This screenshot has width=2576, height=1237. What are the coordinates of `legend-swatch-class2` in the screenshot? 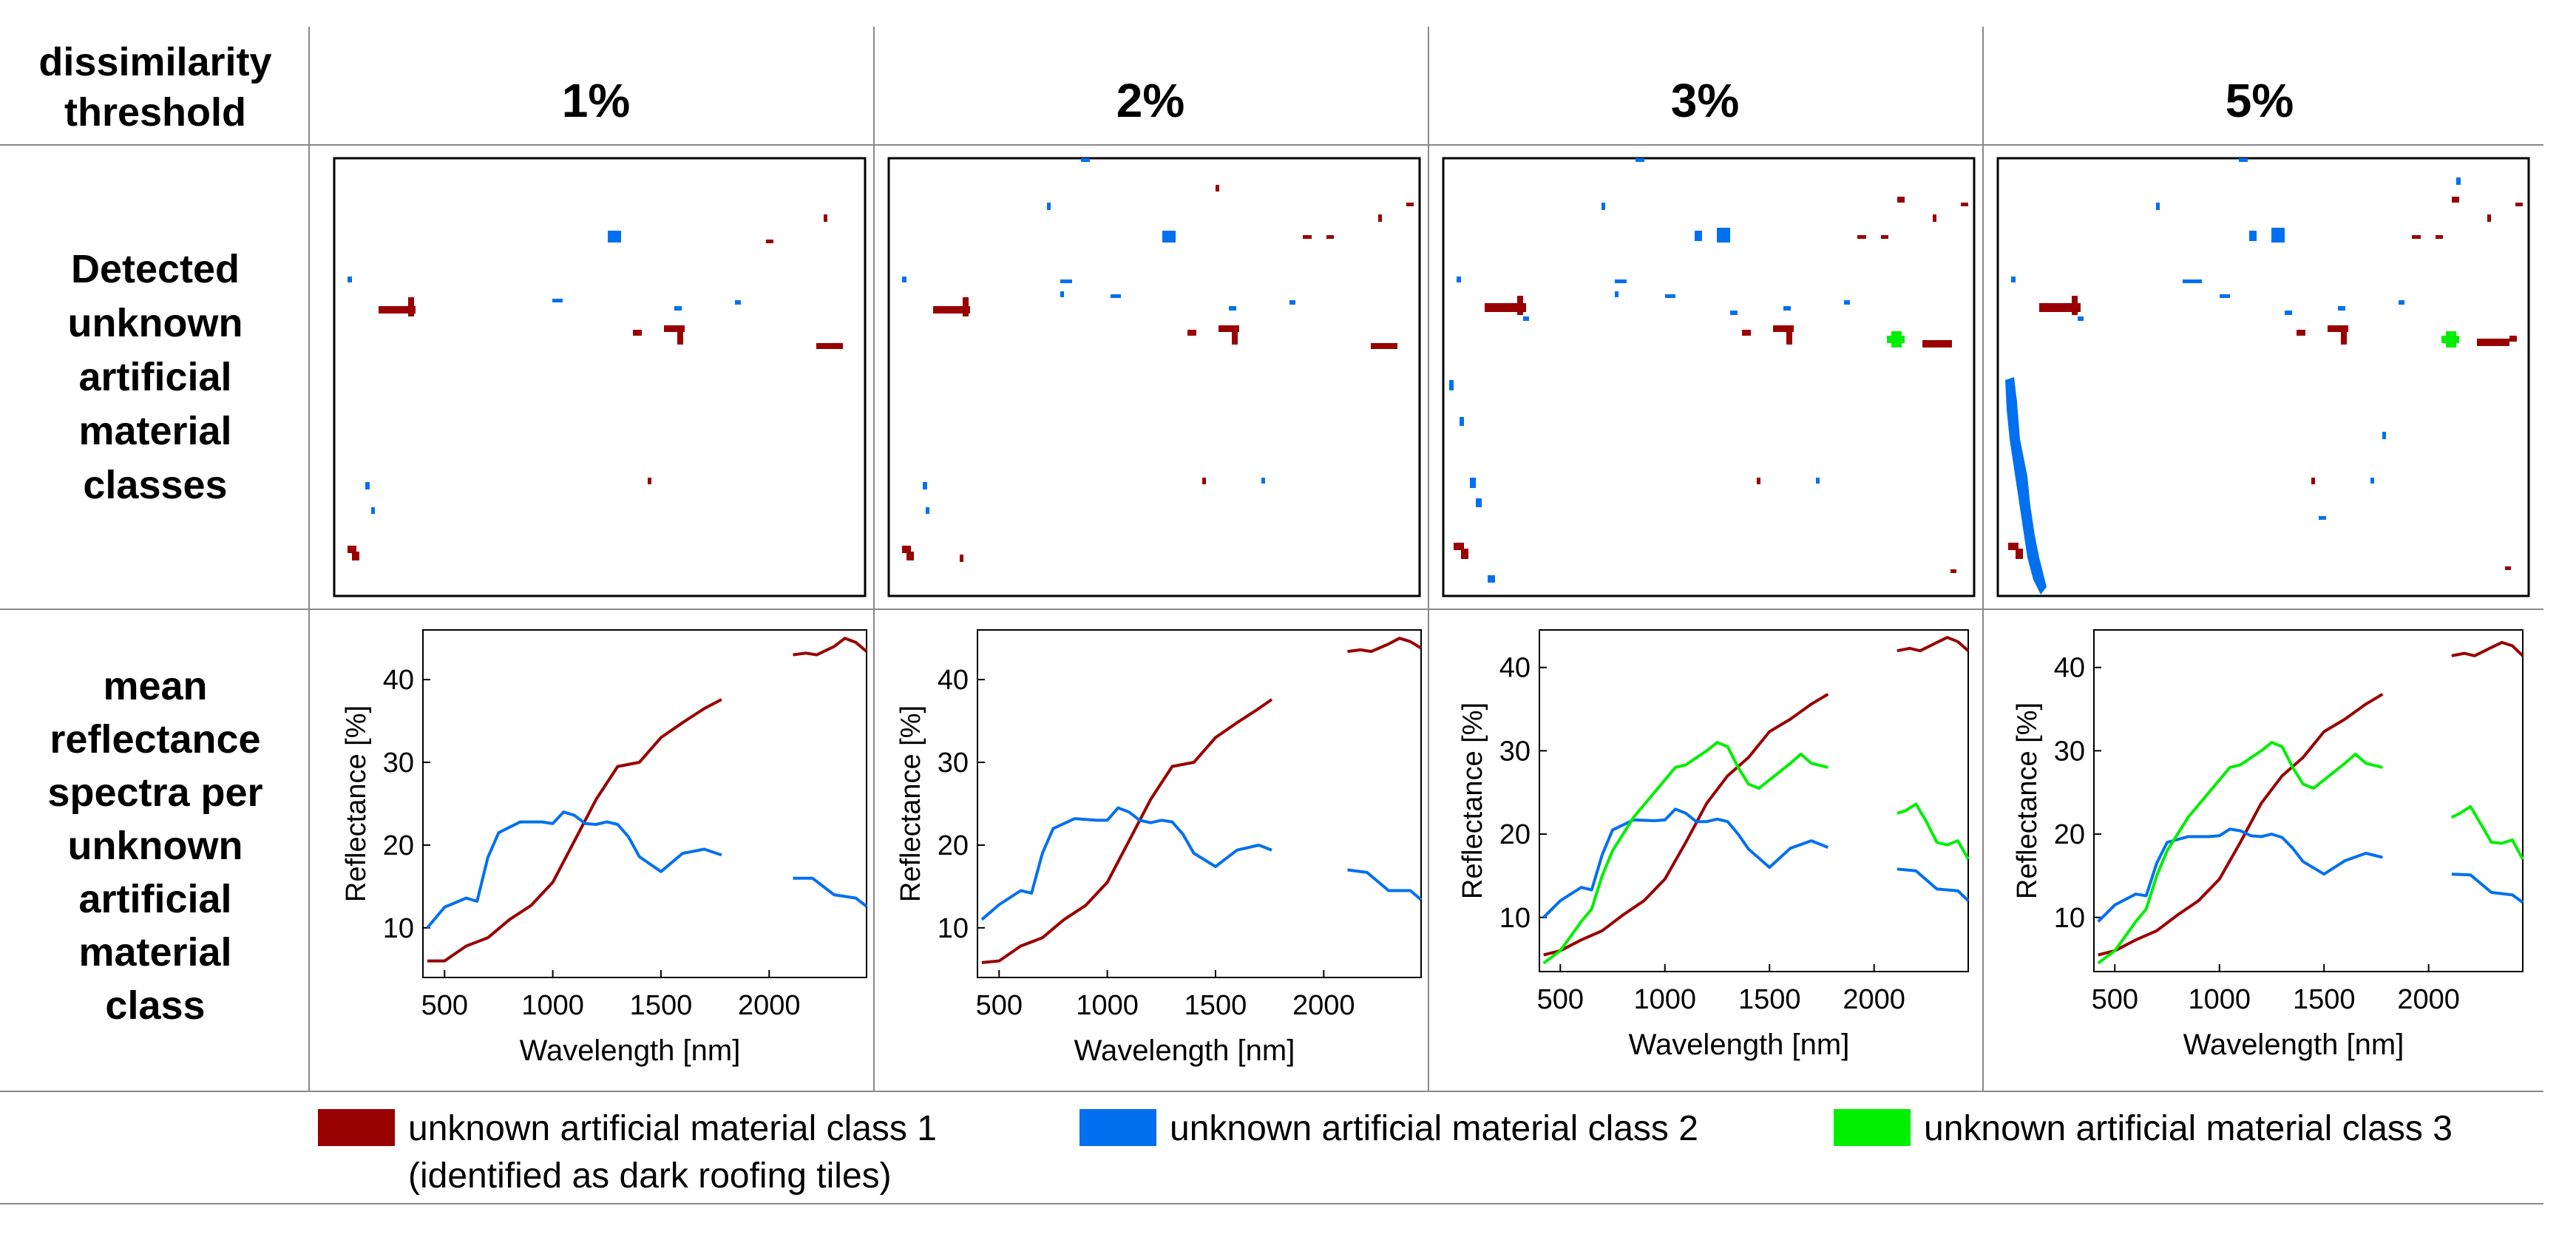 It's located at (1117, 1127).